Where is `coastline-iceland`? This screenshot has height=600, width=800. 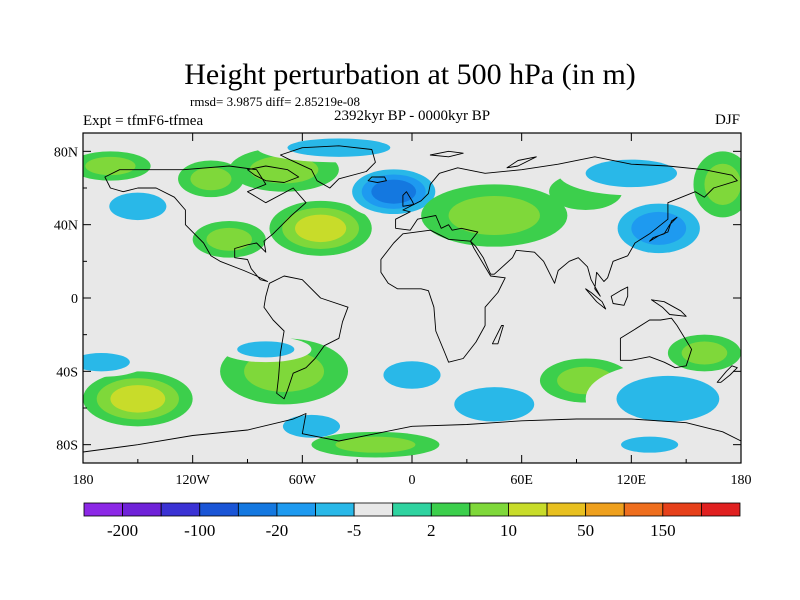 coastline-iceland is located at coordinates (377, 179).